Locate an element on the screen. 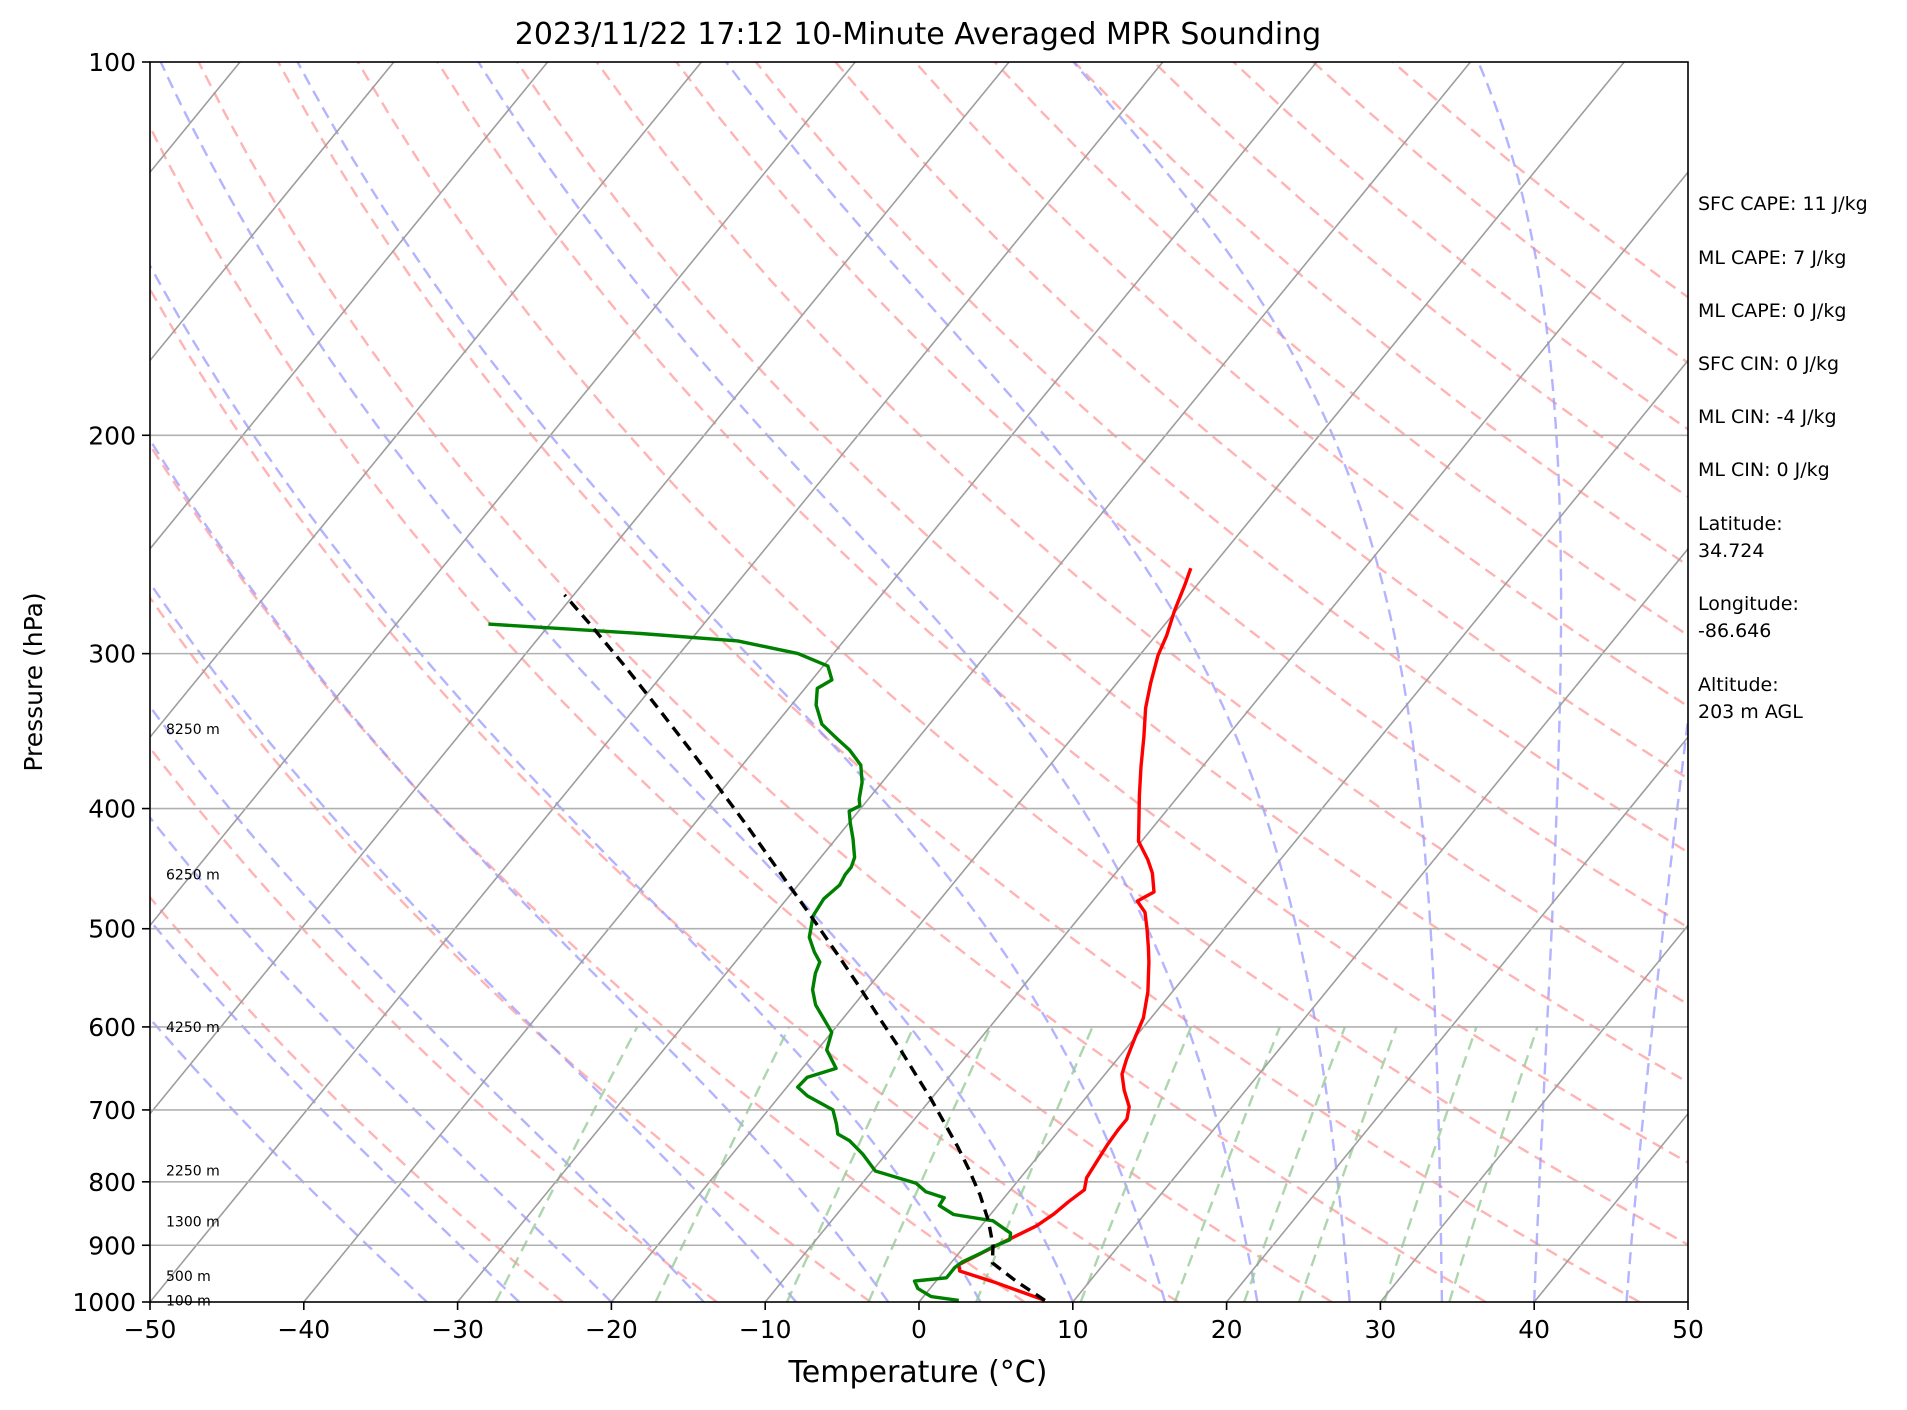  latitude-label: Latitude: is located at coordinates (1740, 524).